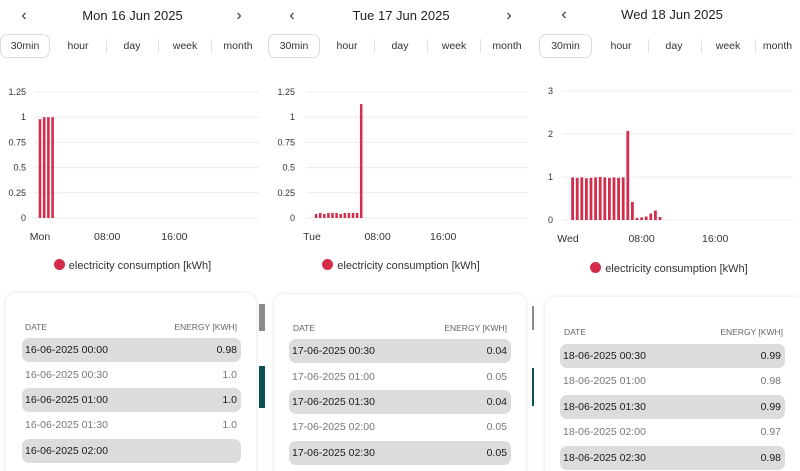  What do you see at coordinates (672, 432) in the screenshot?
I see `table-row: 18-06-2025 02:00 0.97` at bounding box center [672, 432].